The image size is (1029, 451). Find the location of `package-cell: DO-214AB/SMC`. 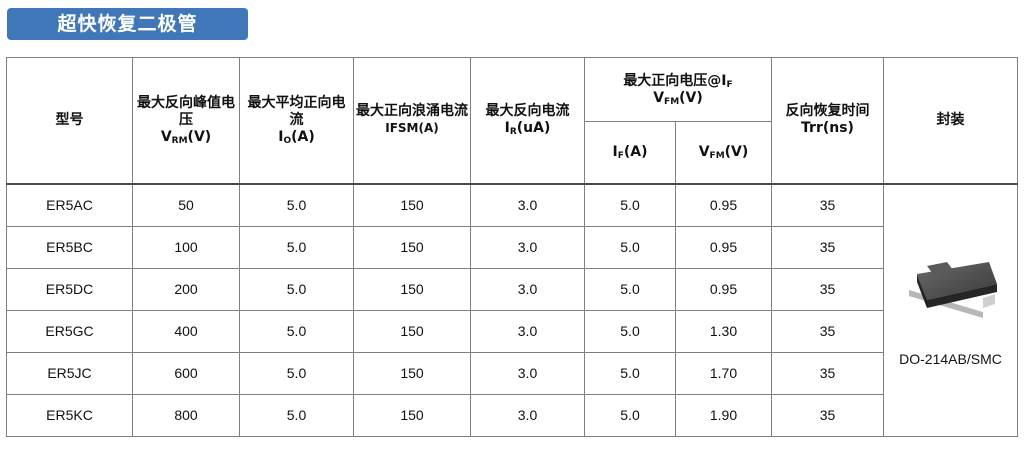

package-cell: DO-214AB/SMC is located at coordinates (950, 310).